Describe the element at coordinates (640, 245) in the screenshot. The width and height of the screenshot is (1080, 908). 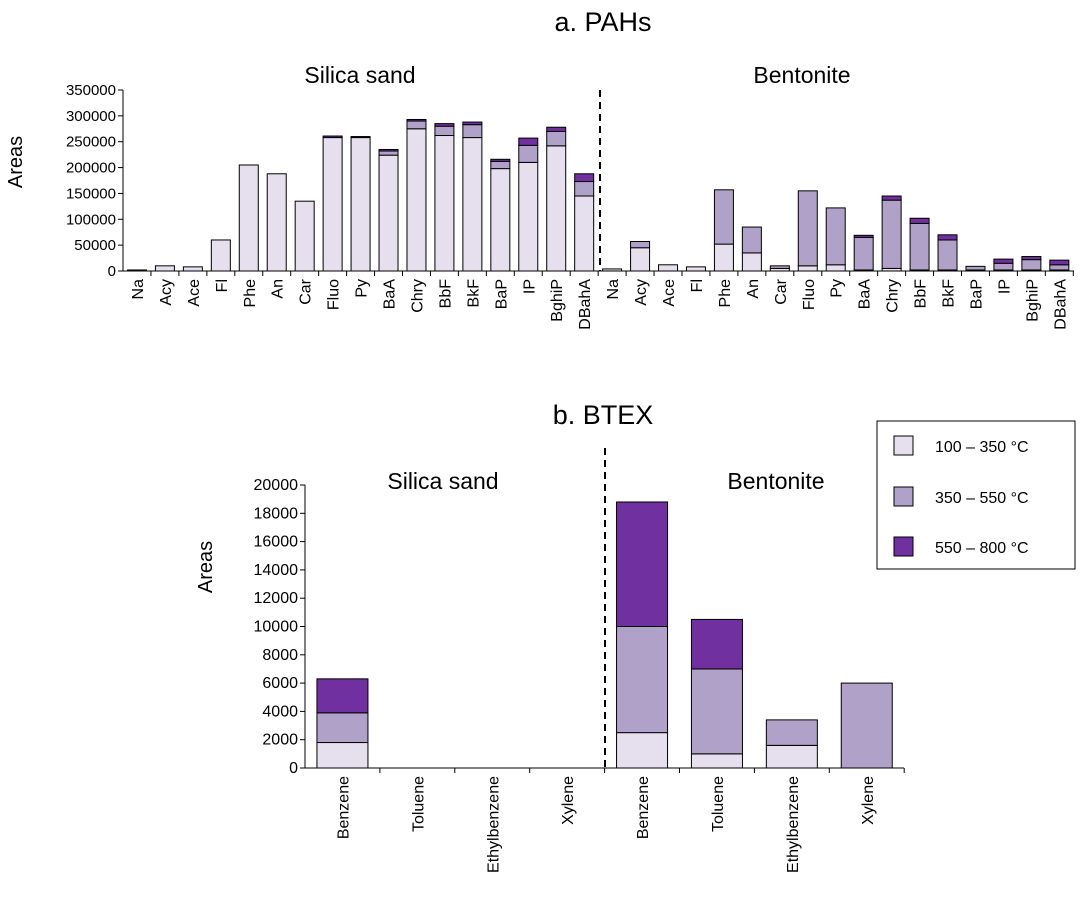
I see `bar-bentonite-acy-s1` at that location.